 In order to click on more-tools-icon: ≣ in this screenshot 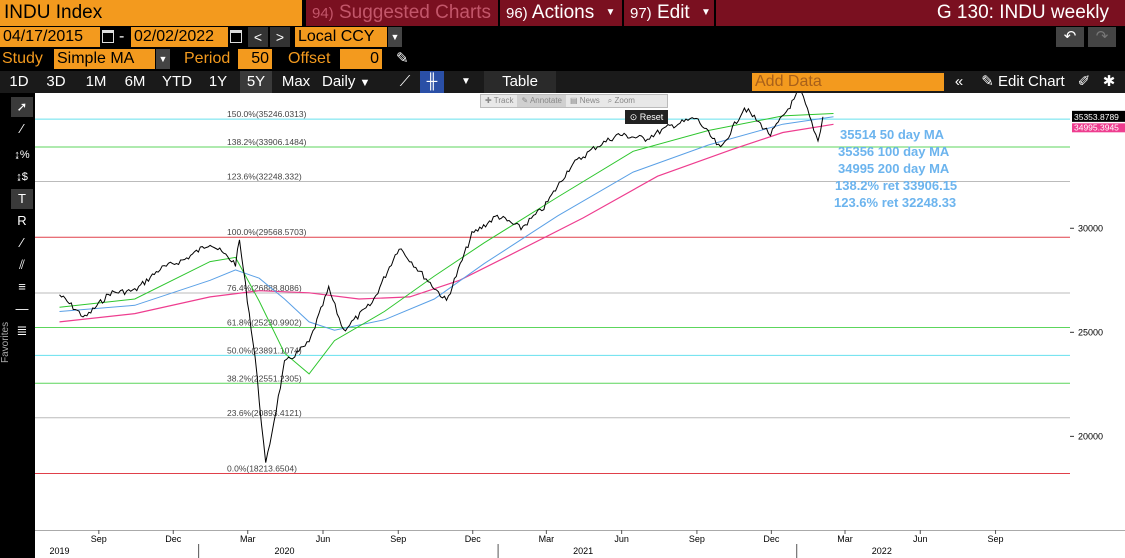, I will do `click(22, 330)`.